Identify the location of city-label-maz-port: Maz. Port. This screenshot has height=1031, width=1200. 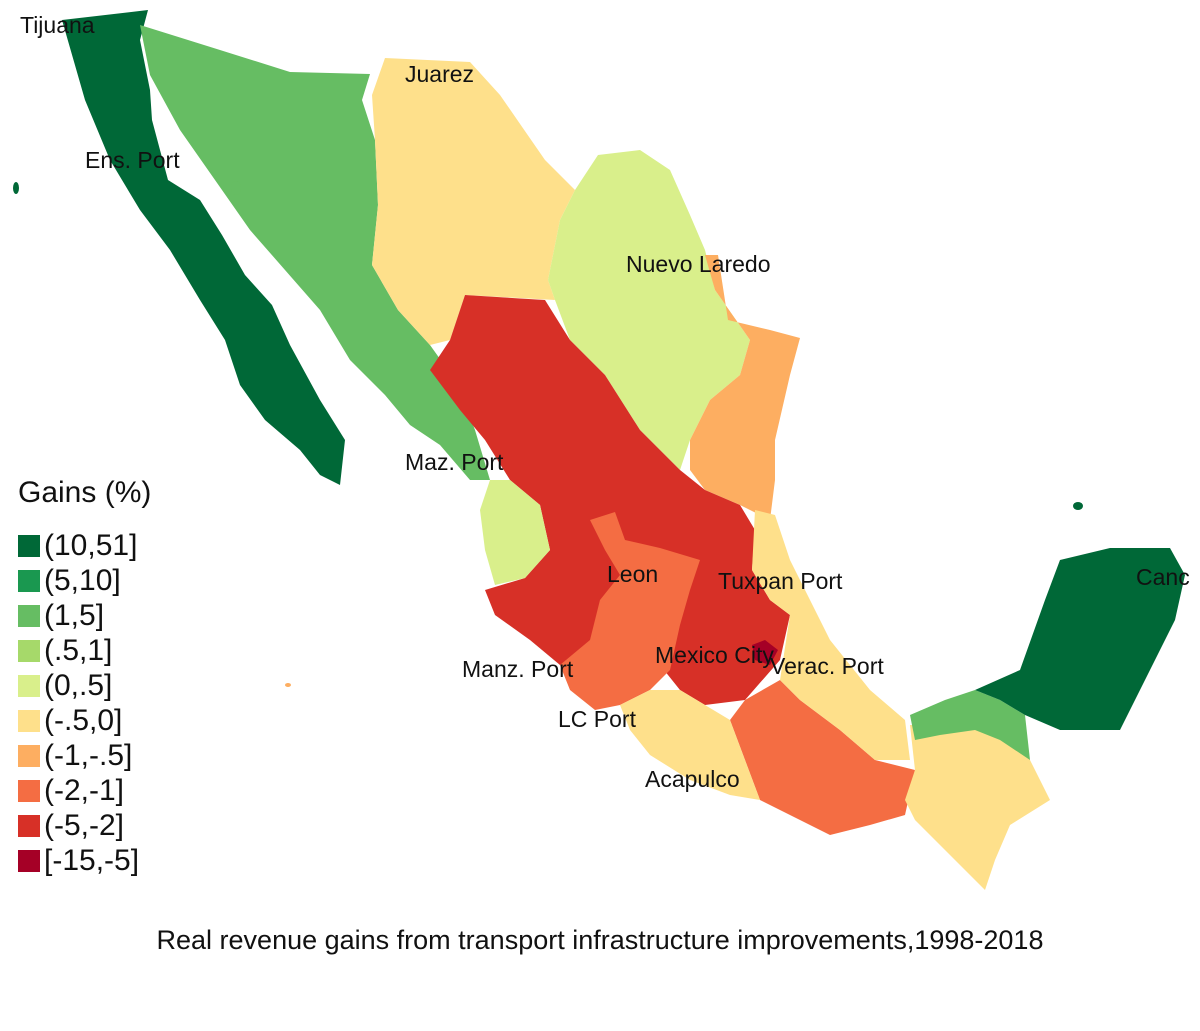
(454, 462).